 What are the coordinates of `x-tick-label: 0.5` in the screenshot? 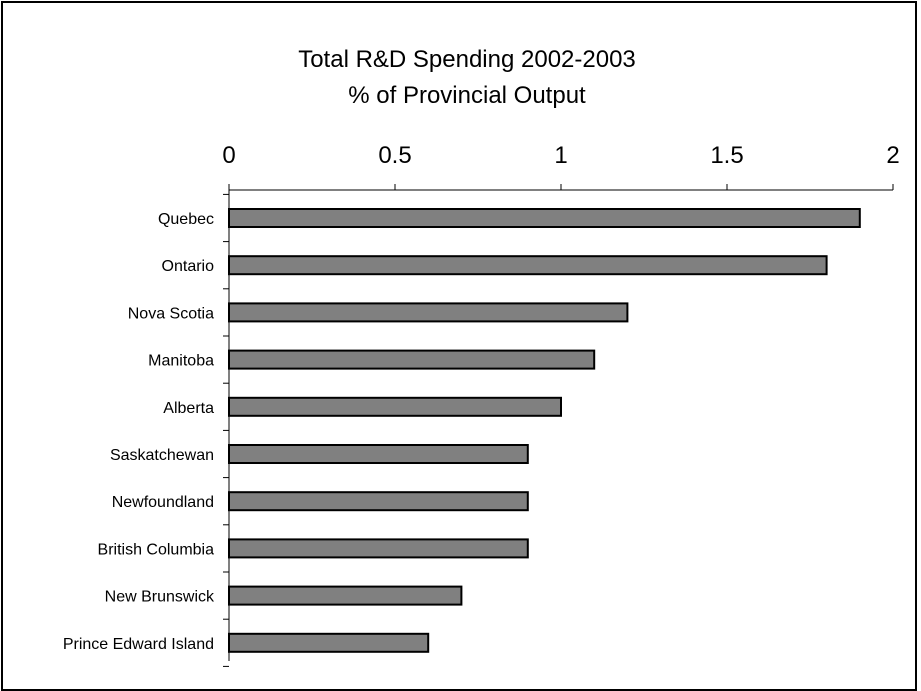 It's located at (394, 155).